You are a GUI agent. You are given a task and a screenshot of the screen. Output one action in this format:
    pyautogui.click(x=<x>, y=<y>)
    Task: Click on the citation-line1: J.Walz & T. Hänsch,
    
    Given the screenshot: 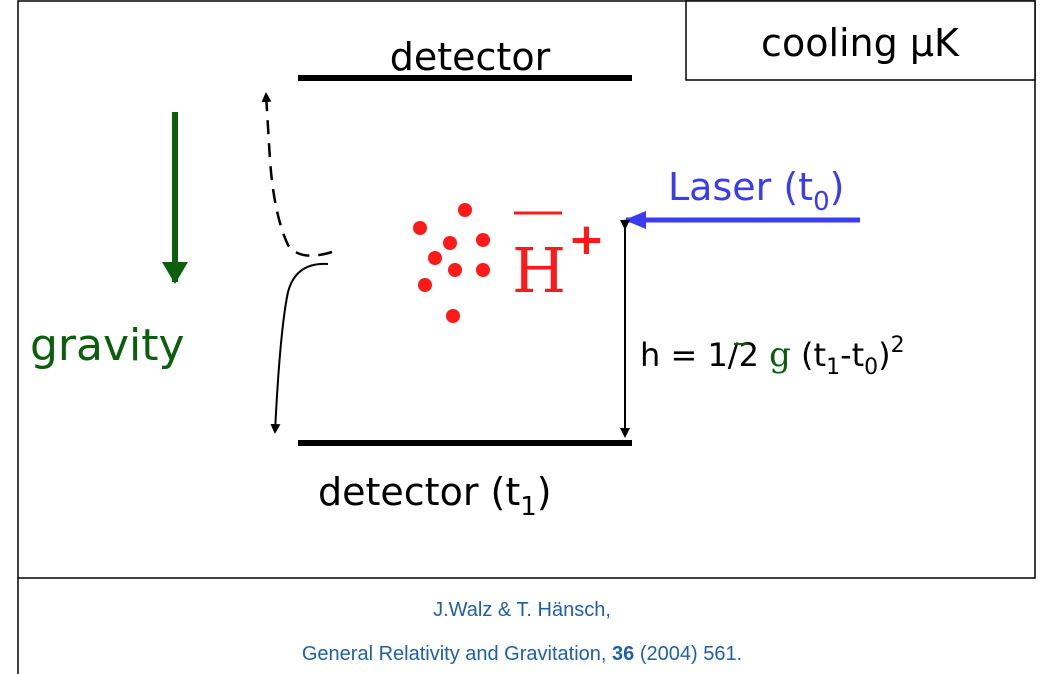 What is the action you would take?
    pyautogui.click(x=522, y=610)
    